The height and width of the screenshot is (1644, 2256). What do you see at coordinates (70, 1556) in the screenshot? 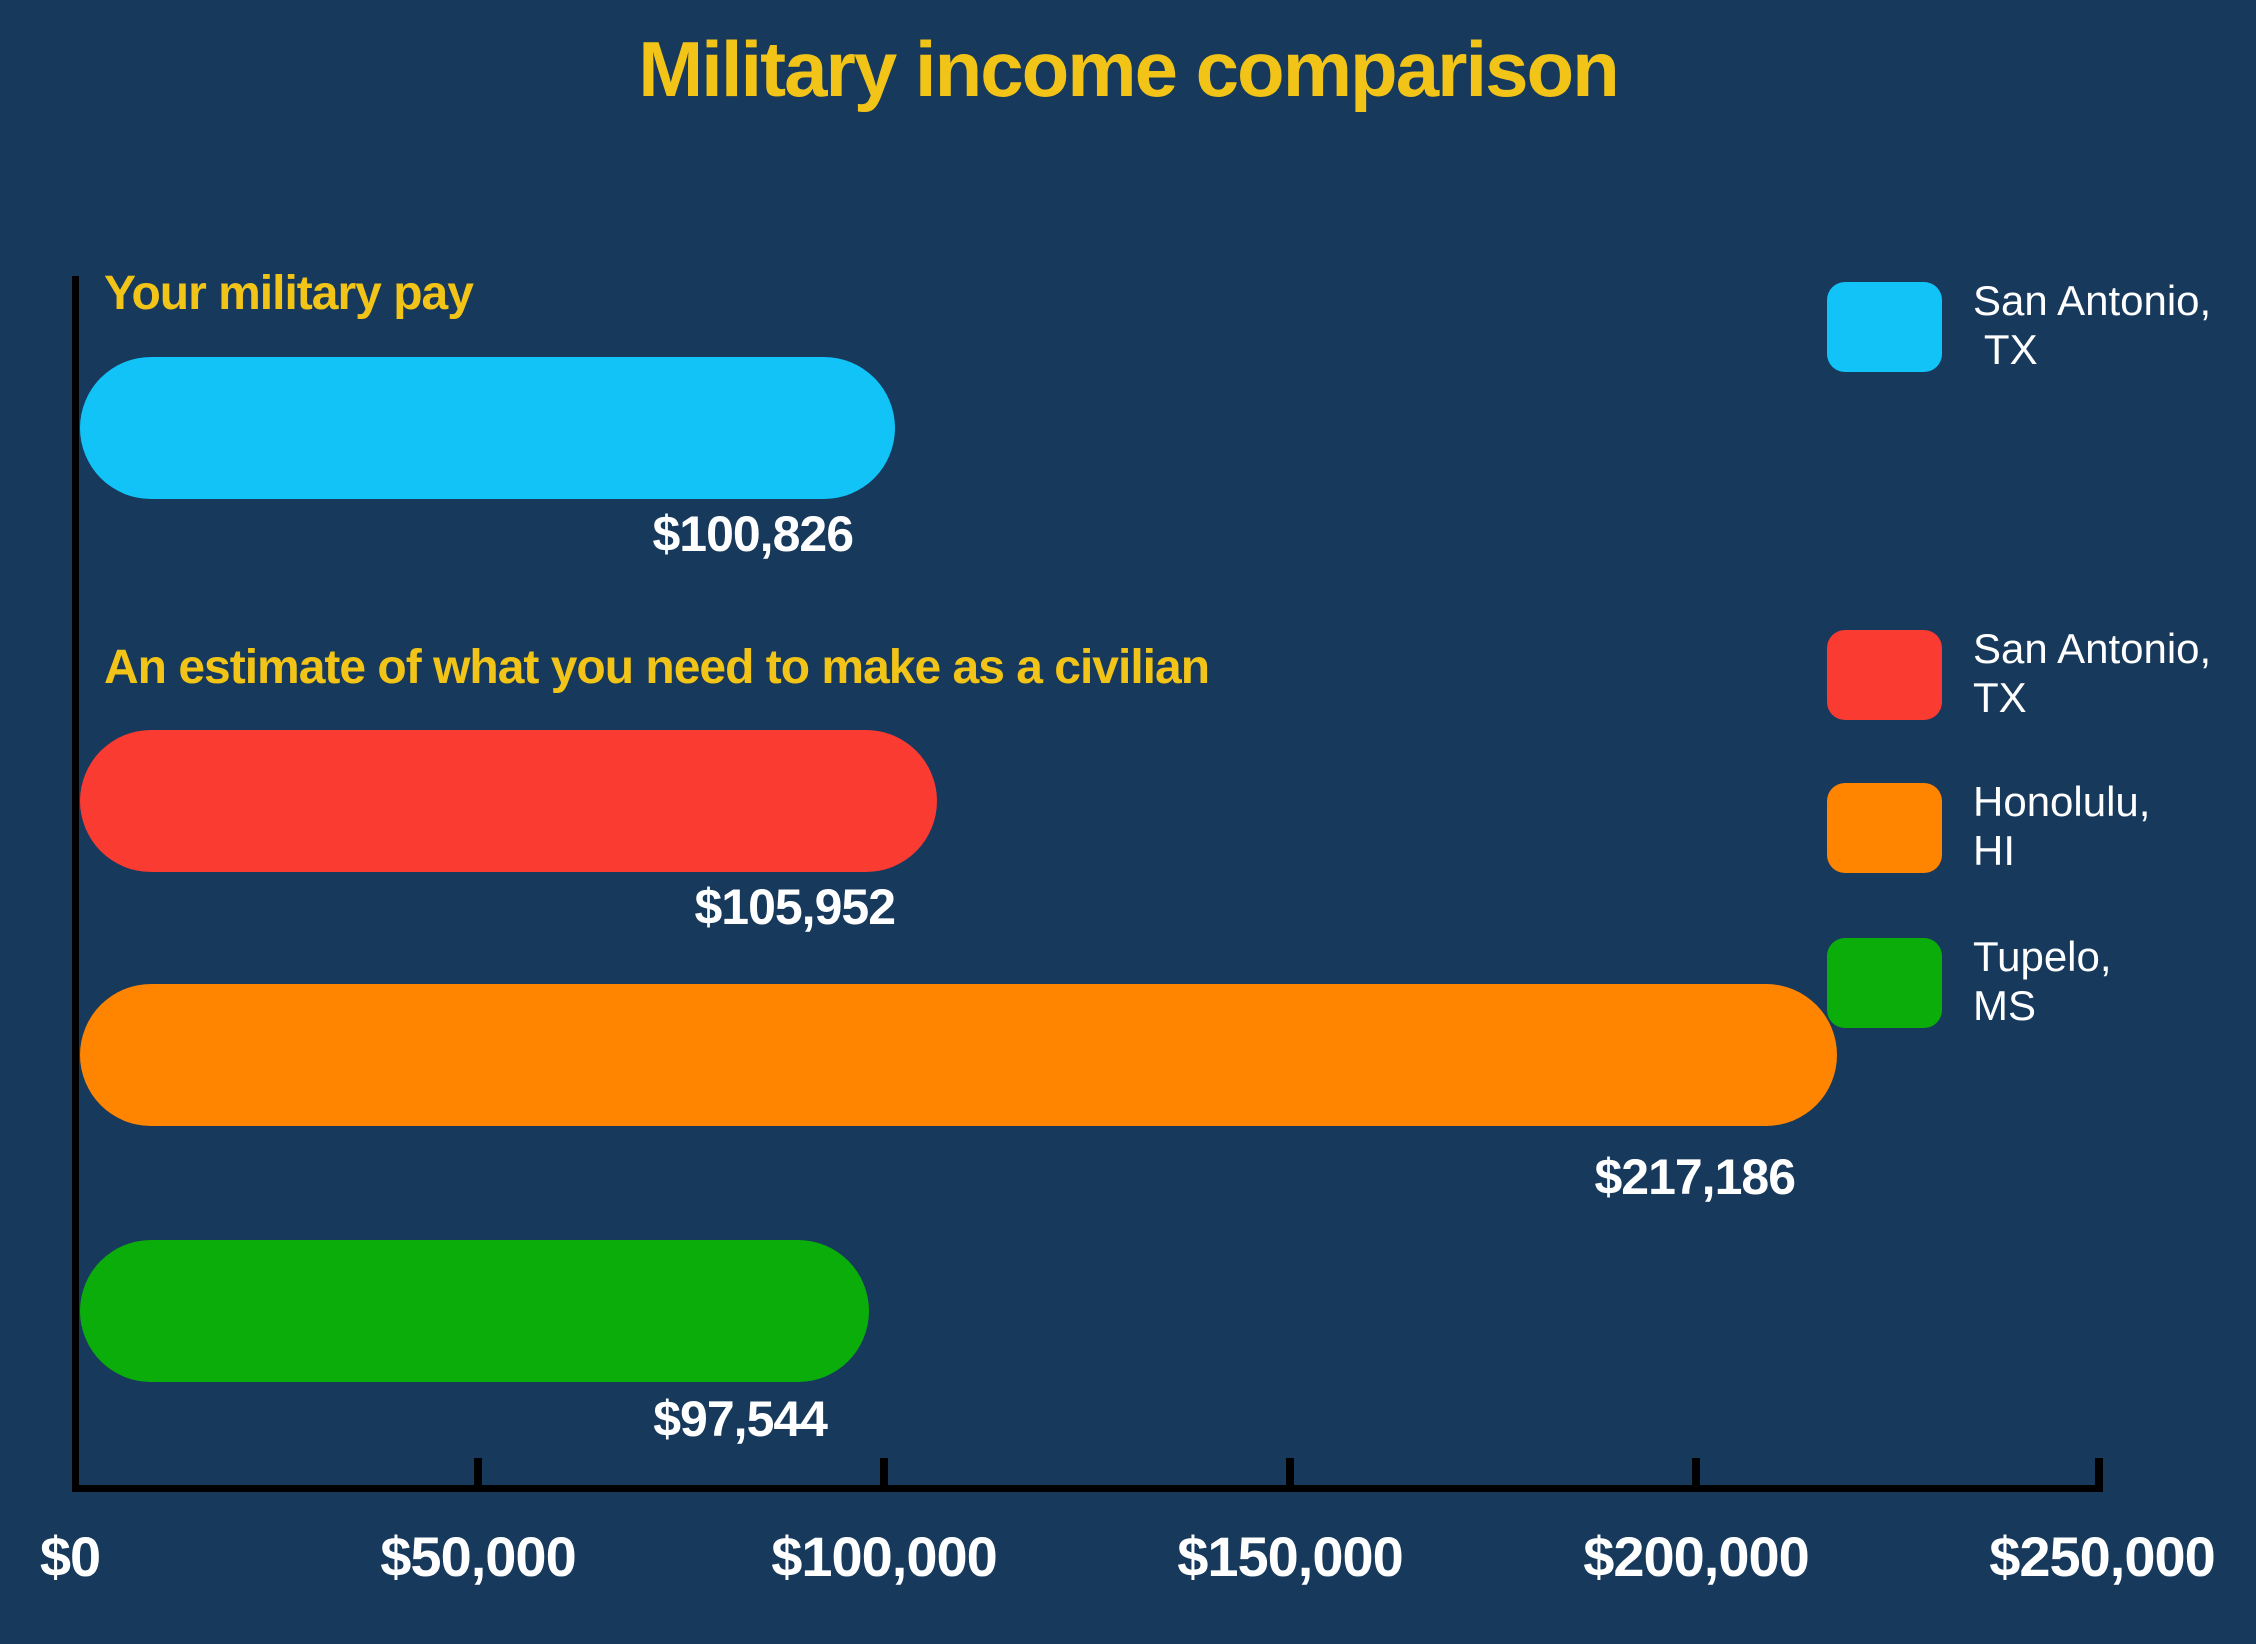
I see `x-tick-label: $0` at bounding box center [70, 1556].